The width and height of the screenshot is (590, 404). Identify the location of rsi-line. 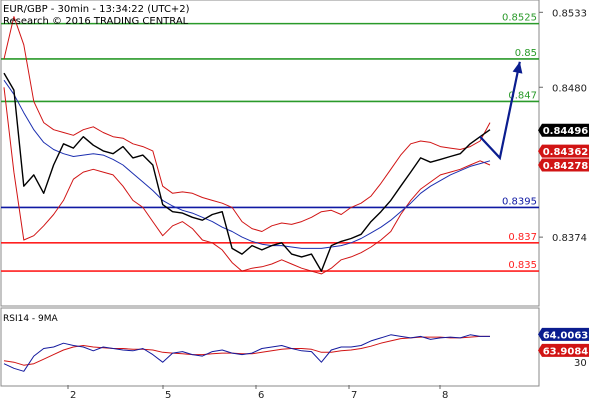
(246, 353).